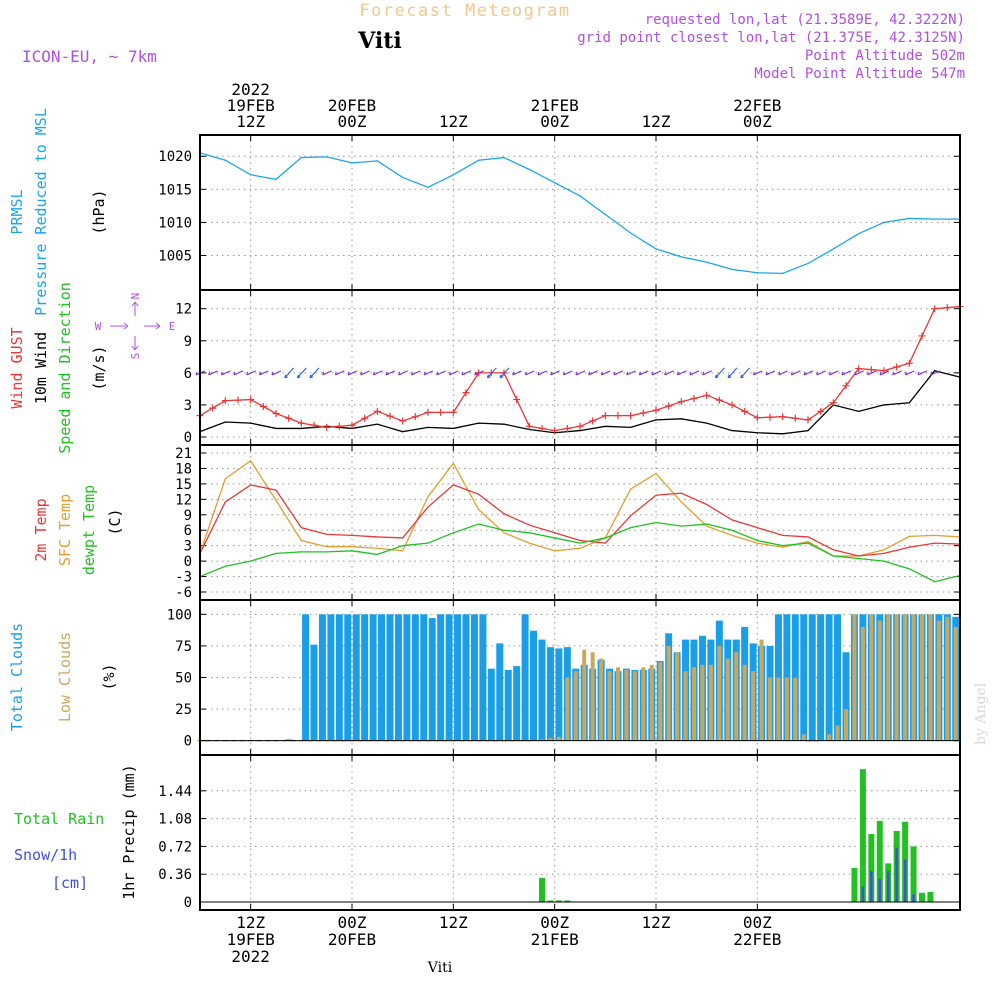 The image size is (1000, 1000). I want to click on wind-direction-arrow-61.5, so click(719, 373).